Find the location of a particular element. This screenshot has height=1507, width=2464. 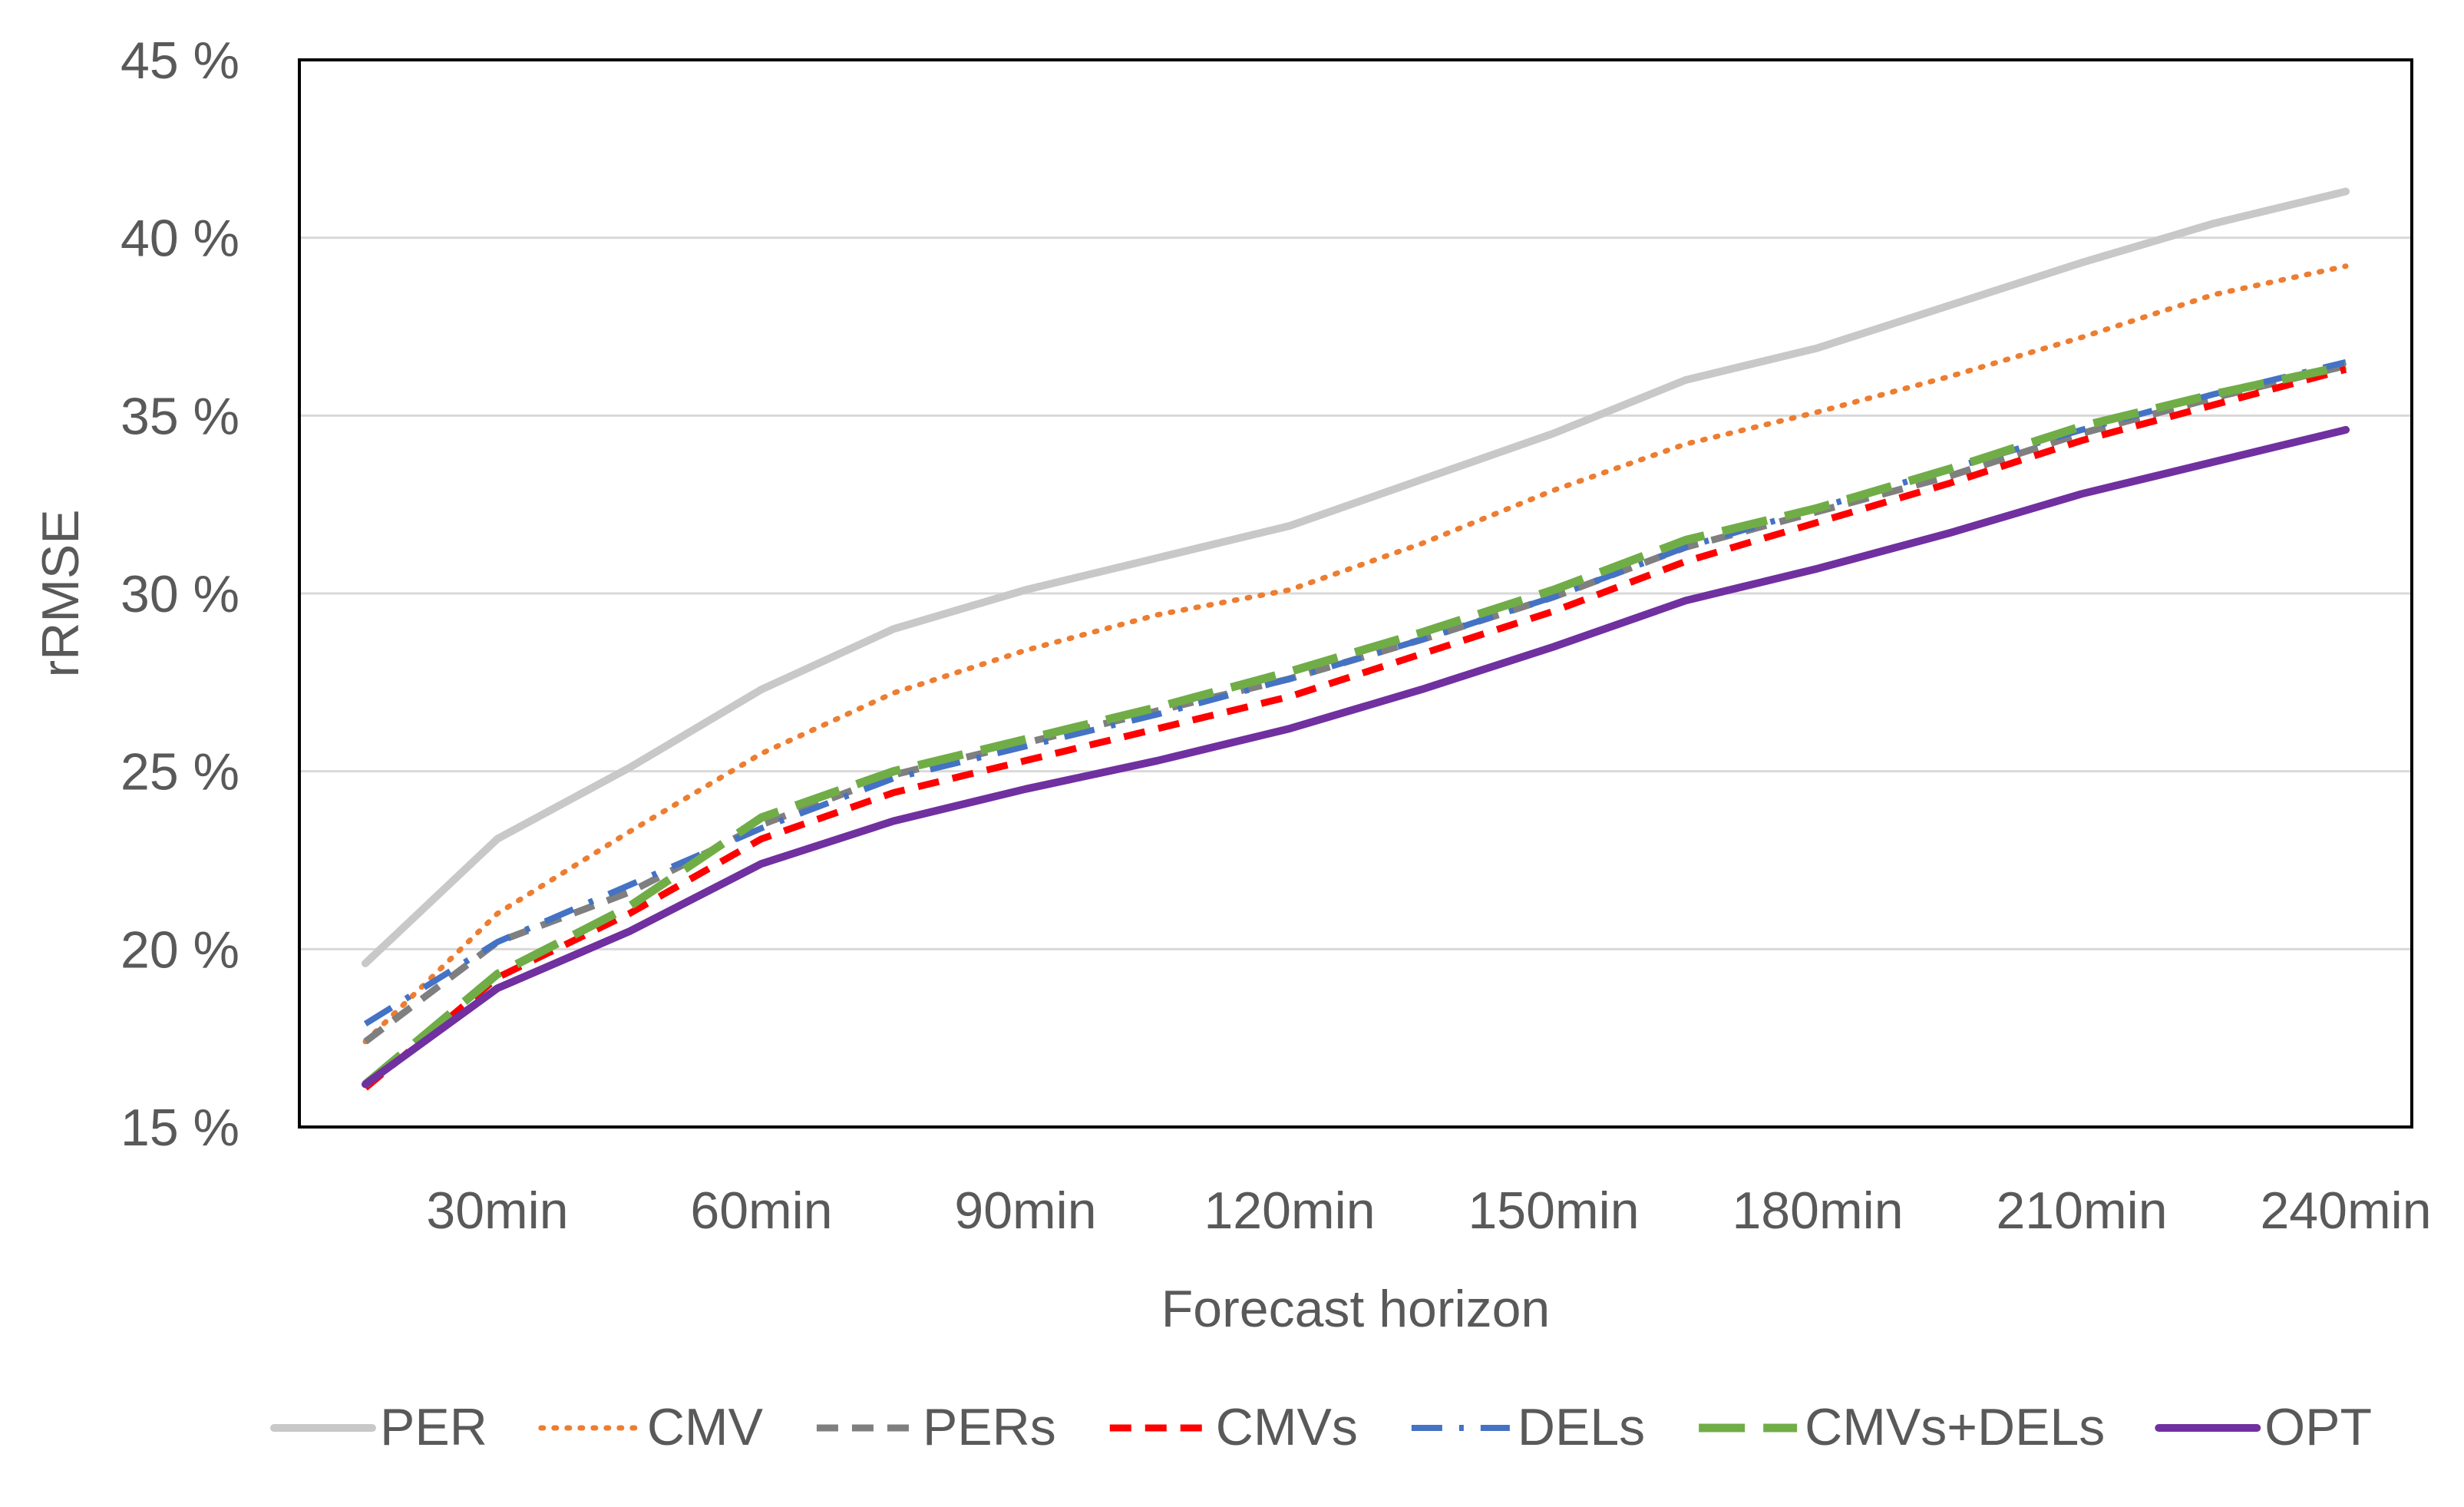

x-tick-label: 150min is located at coordinates (1553, 1210).